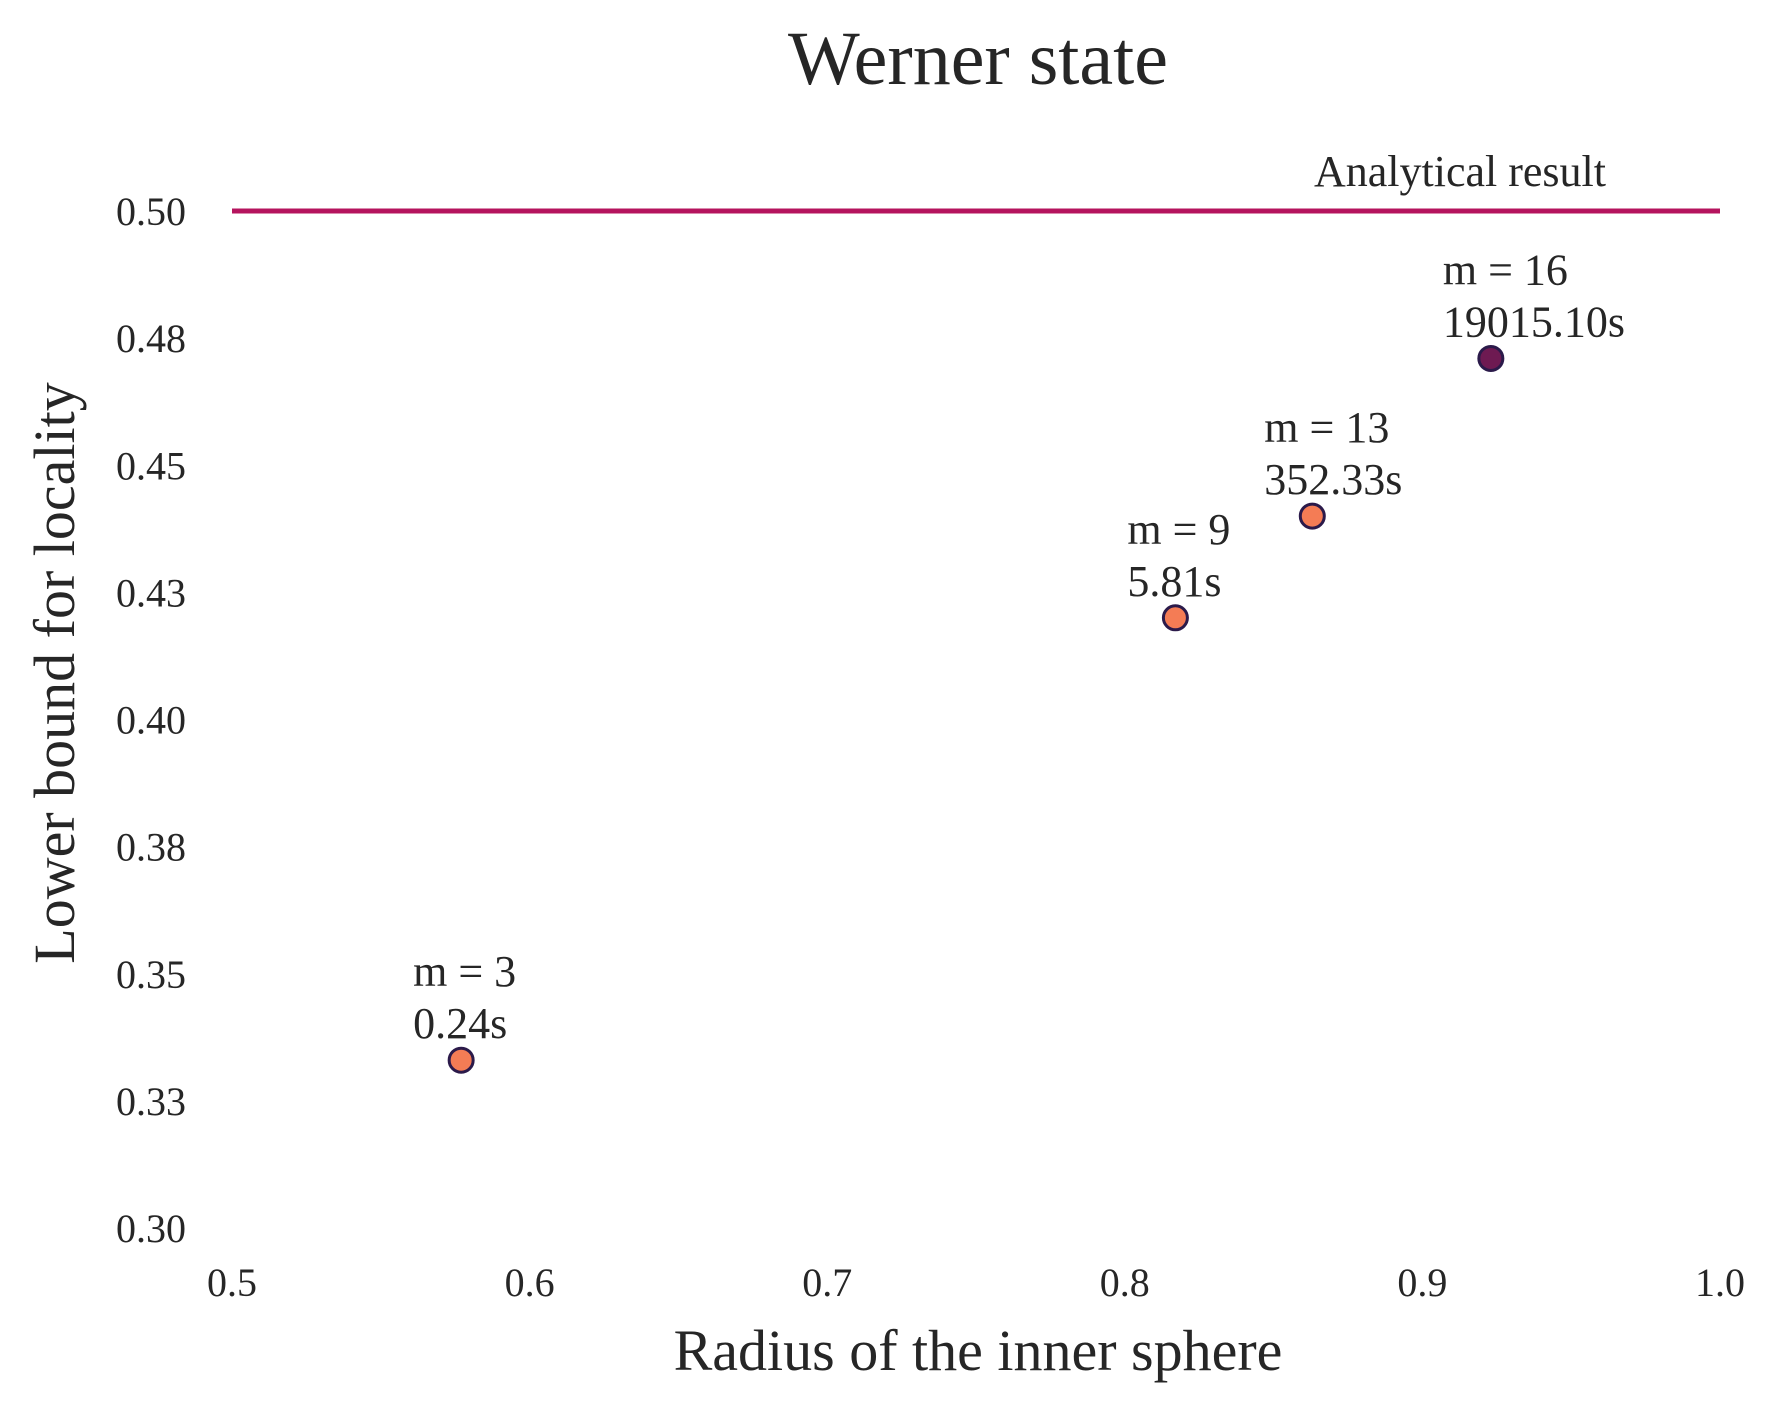  Describe the element at coordinates (1326, 427) in the screenshot. I see `point-m-label: m = 13` at that location.